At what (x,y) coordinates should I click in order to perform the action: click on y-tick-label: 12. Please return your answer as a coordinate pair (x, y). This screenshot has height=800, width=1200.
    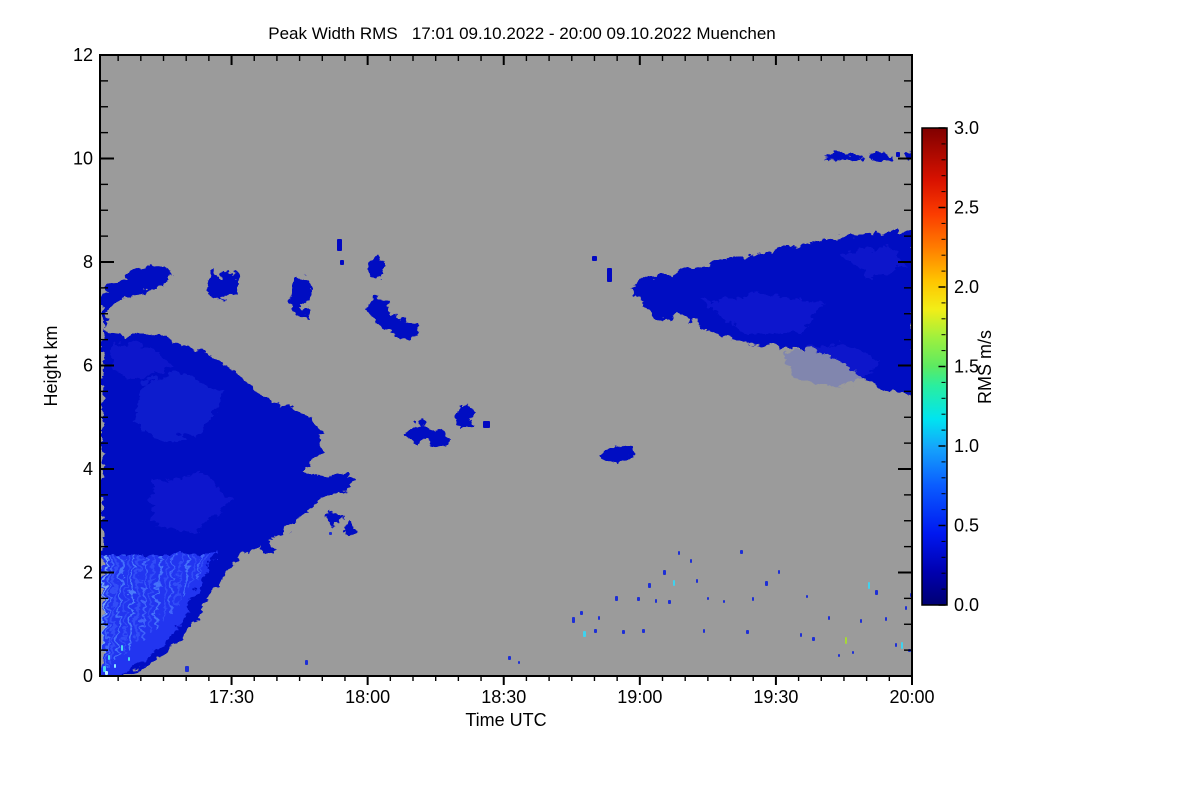
    Looking at the image, I should click on (83, 55).